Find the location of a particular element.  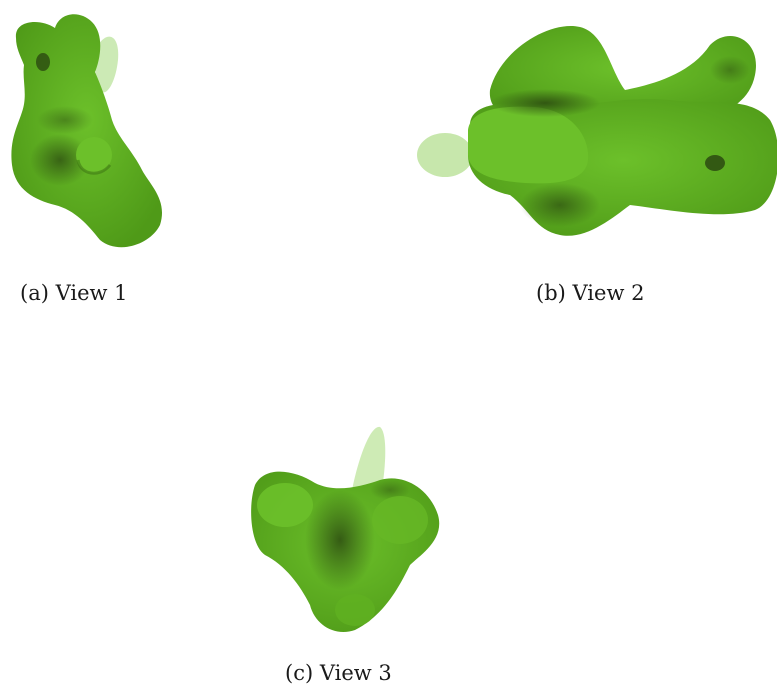

caption-view-2: (b) View 2 is located at coordinates (590, 293).